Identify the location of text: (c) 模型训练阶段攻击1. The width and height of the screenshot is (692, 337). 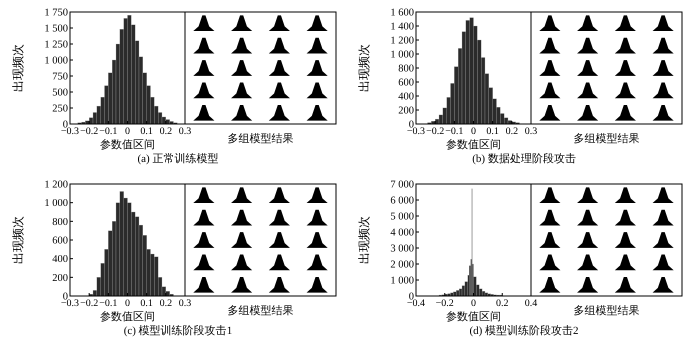
(178, 330).